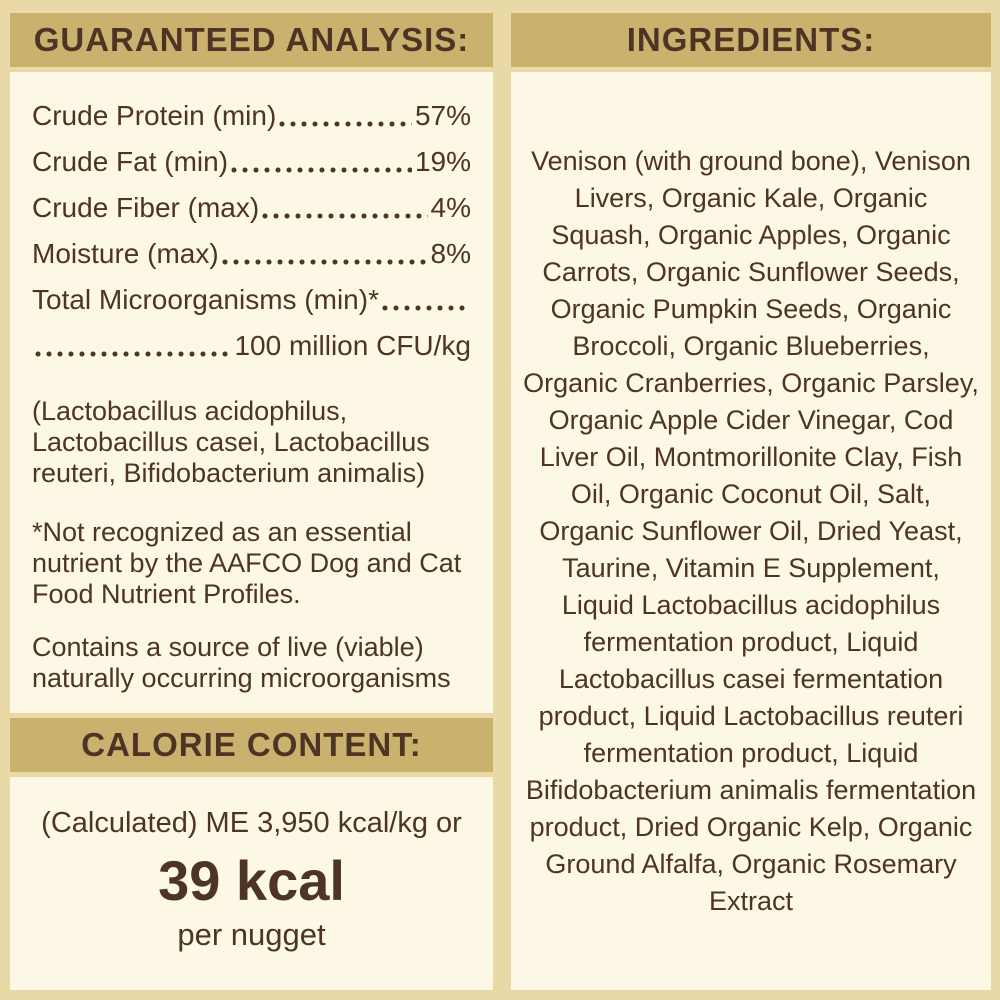 The image size is (1000, 1000). I want to click on analysis-value: 4%, so click(450, 207).